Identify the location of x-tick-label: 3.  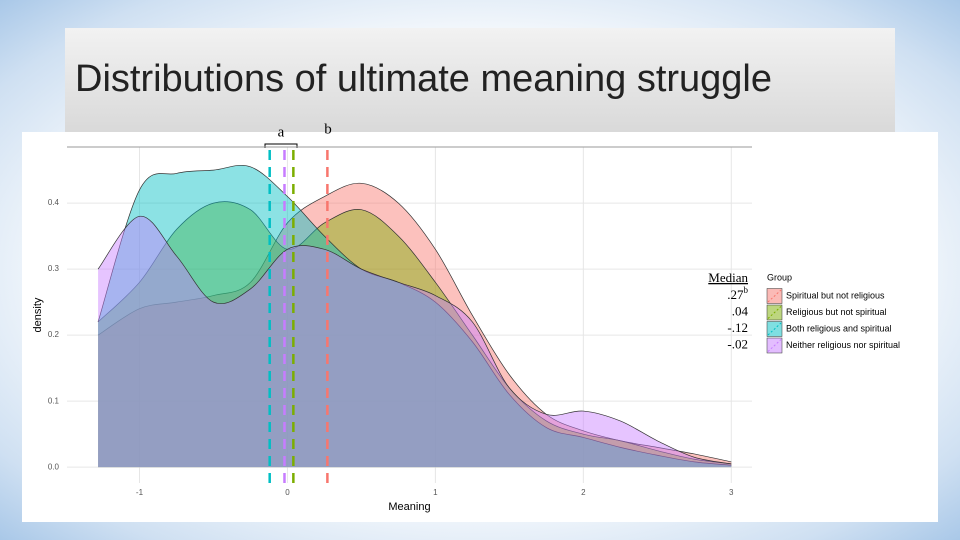
(731, 492).